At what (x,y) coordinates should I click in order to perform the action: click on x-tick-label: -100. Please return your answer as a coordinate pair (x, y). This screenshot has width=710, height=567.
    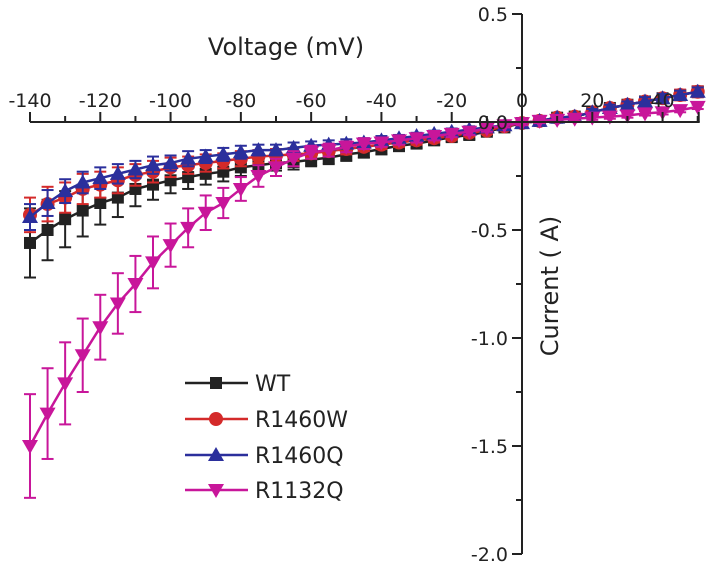
    Looking at the image, I should click on (170, 101).